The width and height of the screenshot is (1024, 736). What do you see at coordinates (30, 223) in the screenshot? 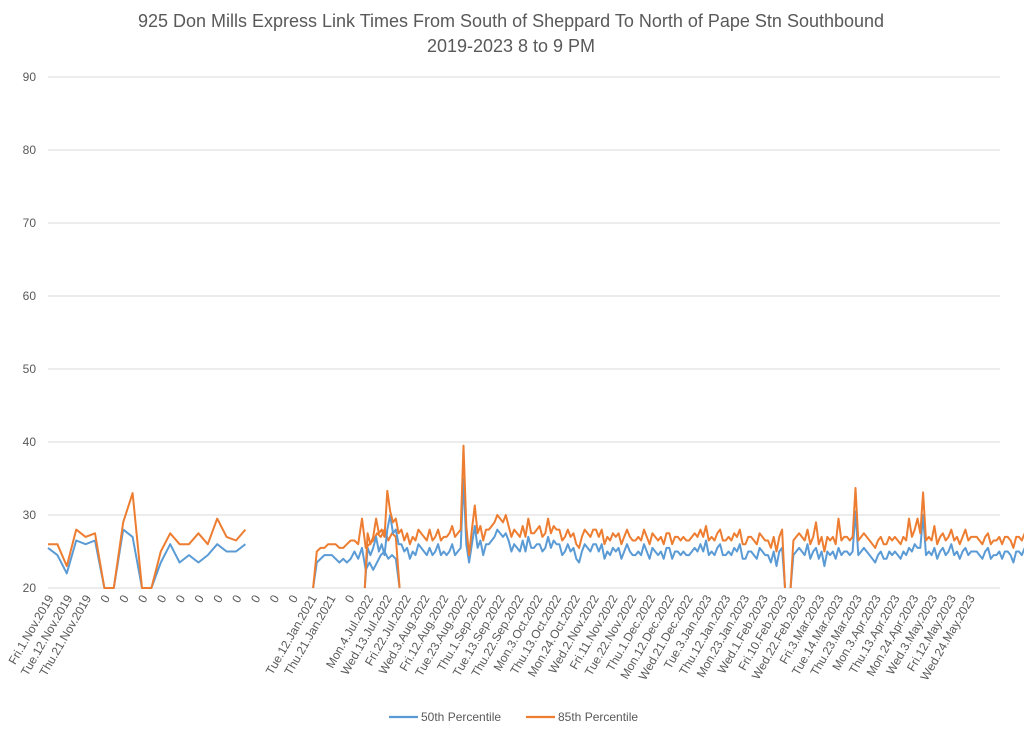
I see `y-tick-label-70: 70` at bounding box center [30, 223].